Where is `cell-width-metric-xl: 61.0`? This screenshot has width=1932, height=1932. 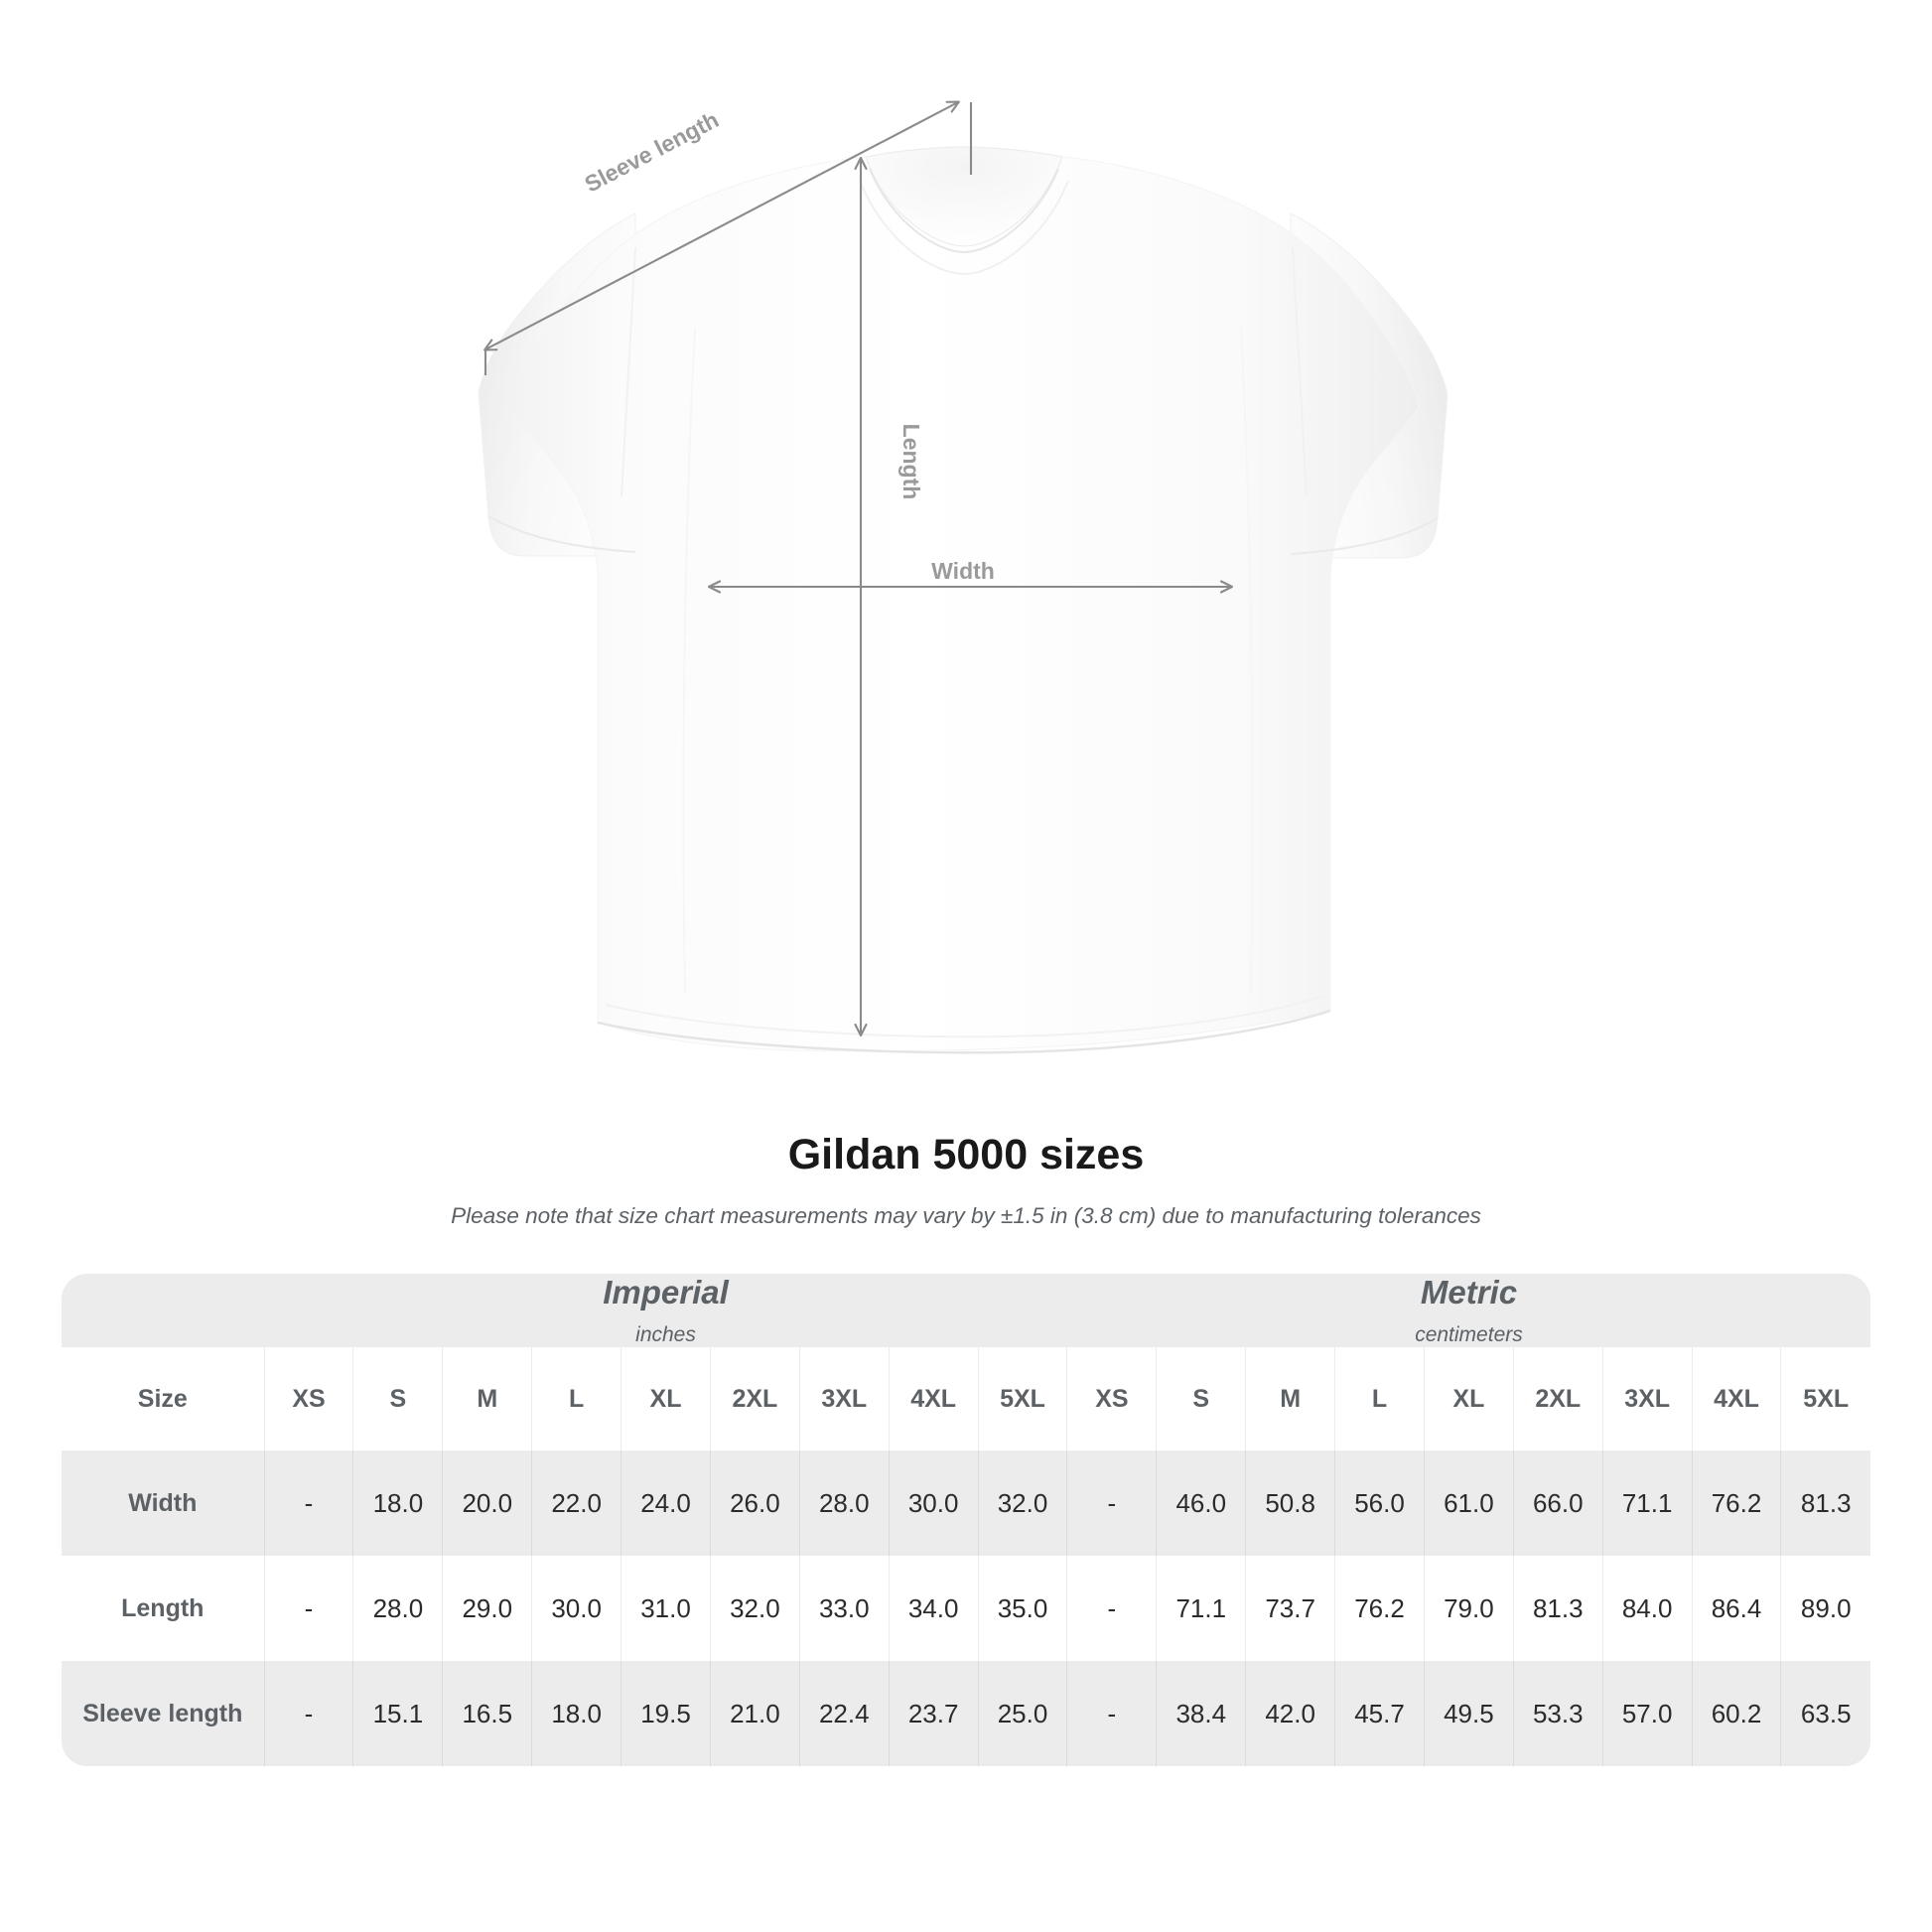
cell-width-metric-xl: 61.0 is located at coordinates (1469, 1504).